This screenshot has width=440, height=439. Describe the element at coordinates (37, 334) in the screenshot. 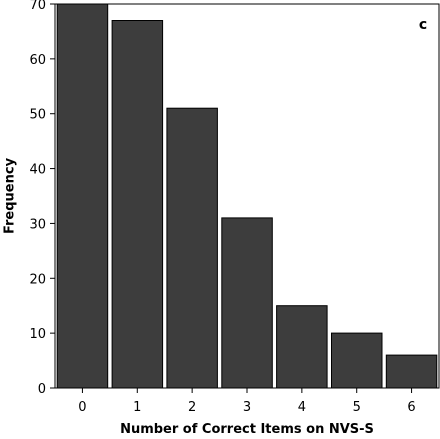

I see `y-tick-label: 10` at that location.